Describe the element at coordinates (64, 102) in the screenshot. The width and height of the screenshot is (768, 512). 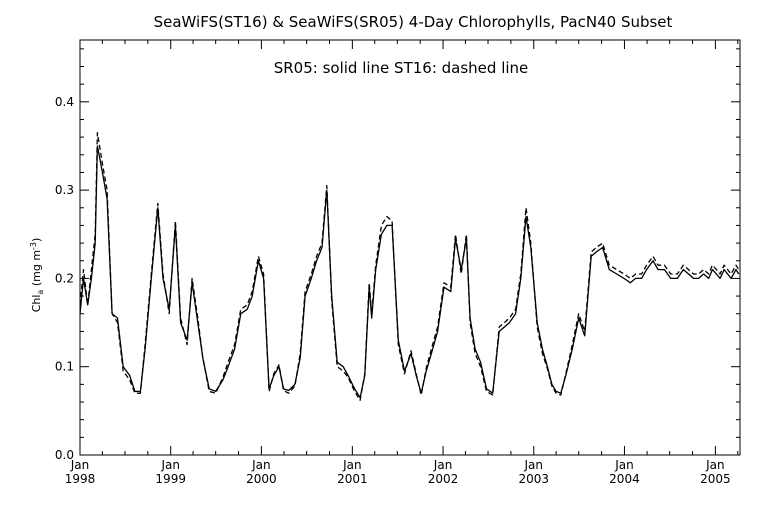
I see `y-tick-label: 0.4` at that location.